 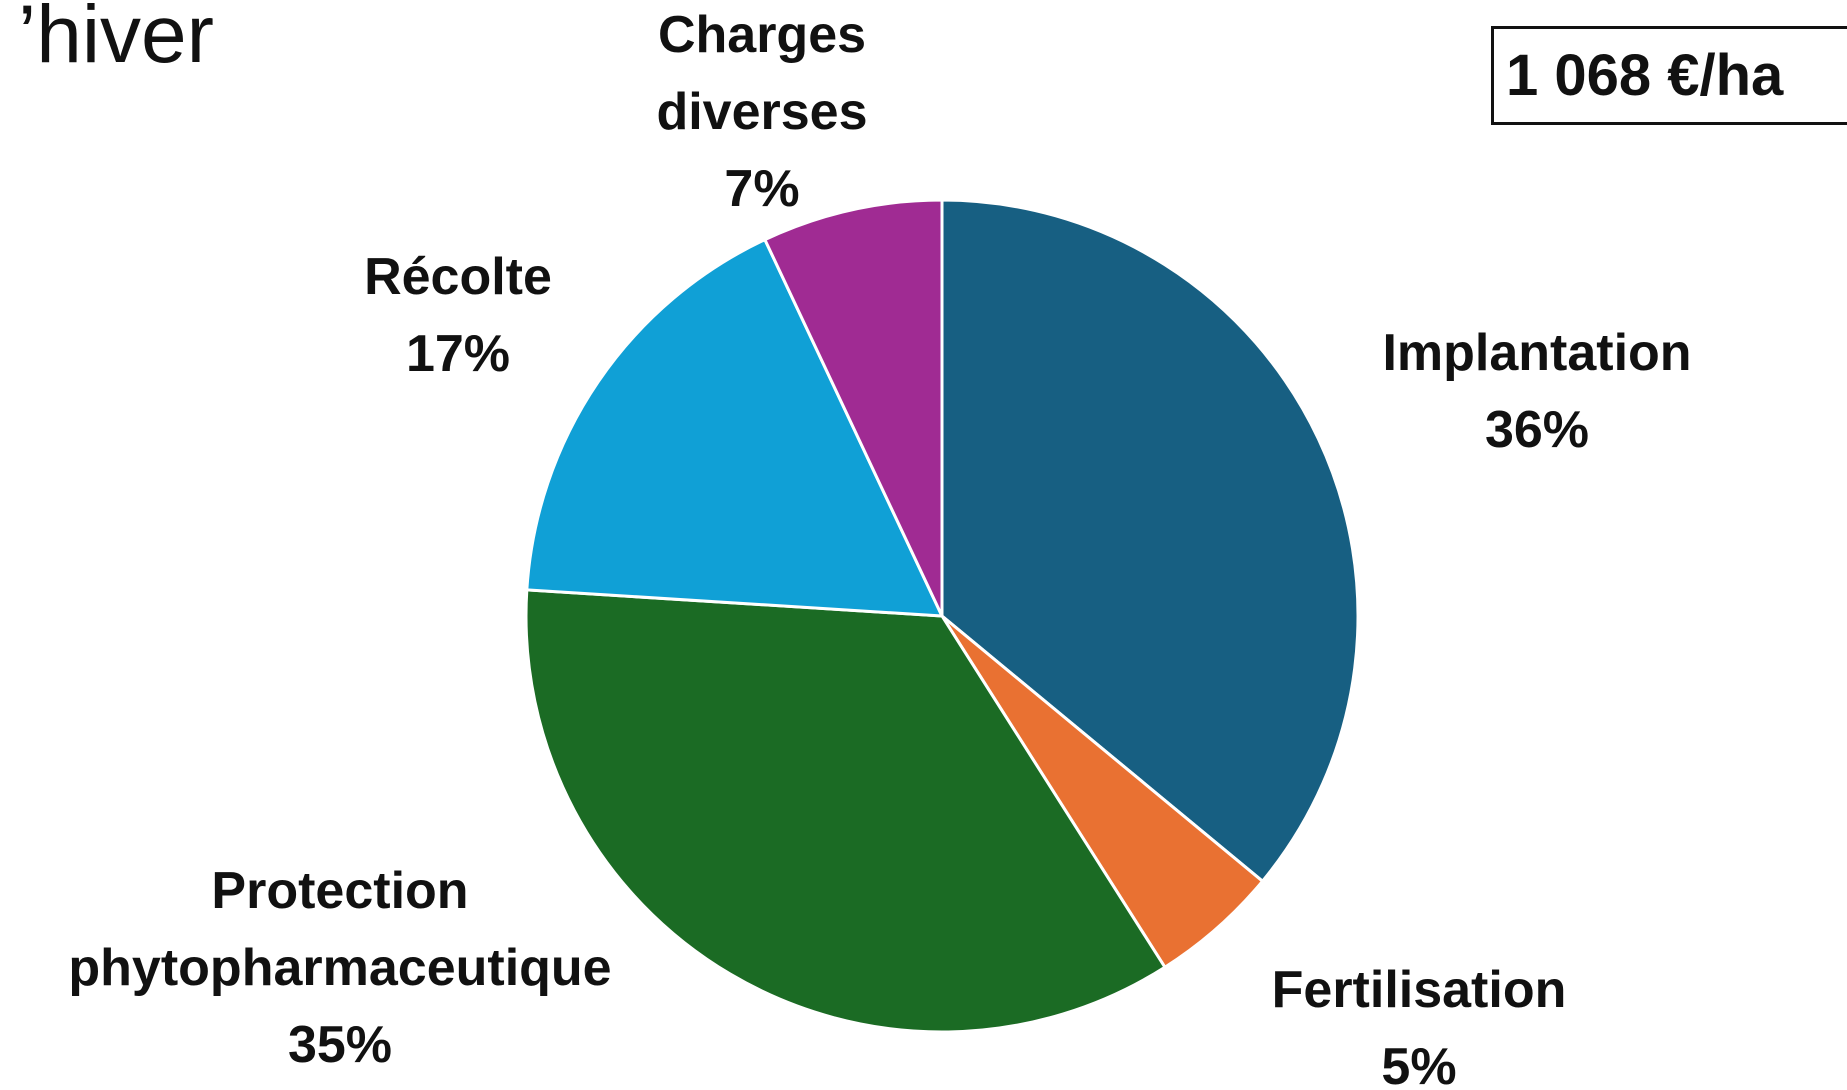 I want to click on slice-name: Charges diverses, so click(x=762, y=73).